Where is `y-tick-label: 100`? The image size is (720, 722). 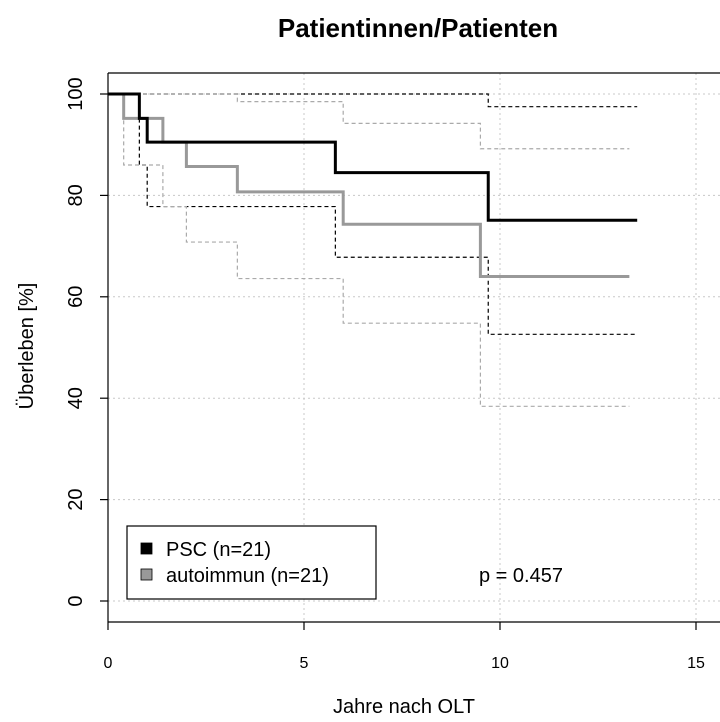
y-tick-label: 100 is located at coordinates (76, 93).